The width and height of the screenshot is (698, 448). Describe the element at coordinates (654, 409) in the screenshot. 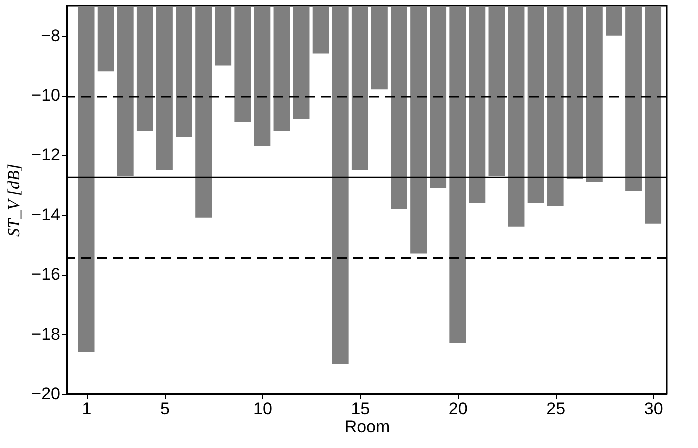

I see `x-tick-label: 30` at that location.